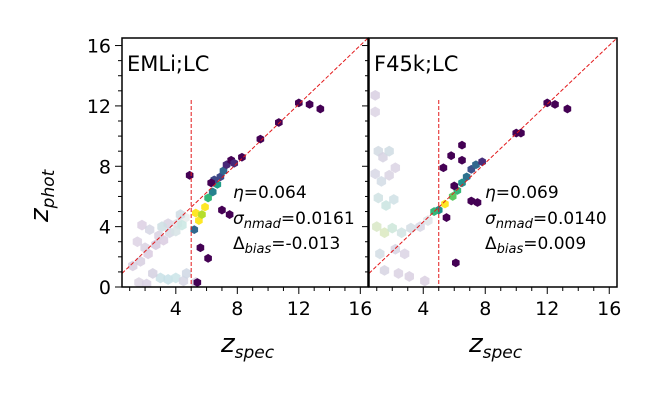  Describe the element at coordinates (318, 219) in the screenshot. I see `sigma-value: =0.0161` at that location.